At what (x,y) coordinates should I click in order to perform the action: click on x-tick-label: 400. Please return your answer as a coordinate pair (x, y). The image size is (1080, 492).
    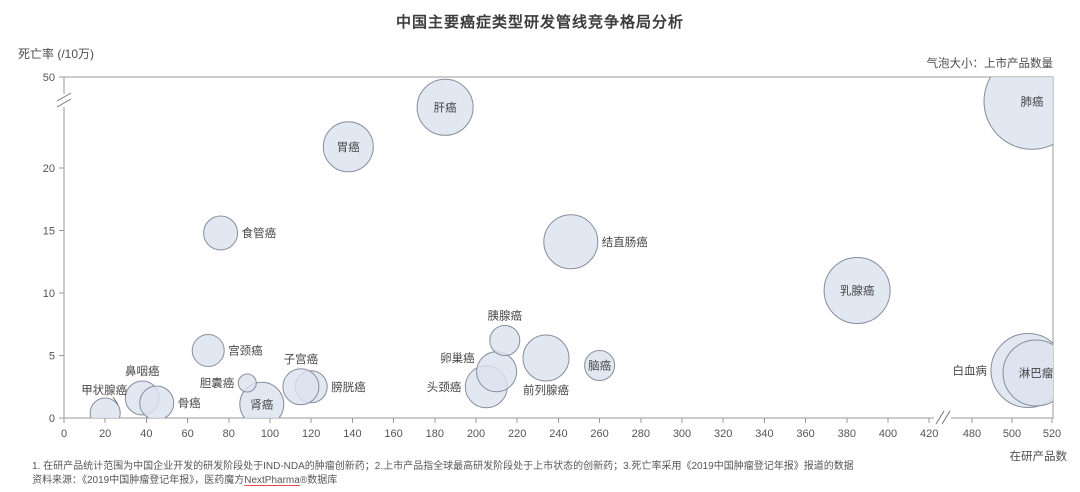
    Looking at the image, I should click on (888, 434).